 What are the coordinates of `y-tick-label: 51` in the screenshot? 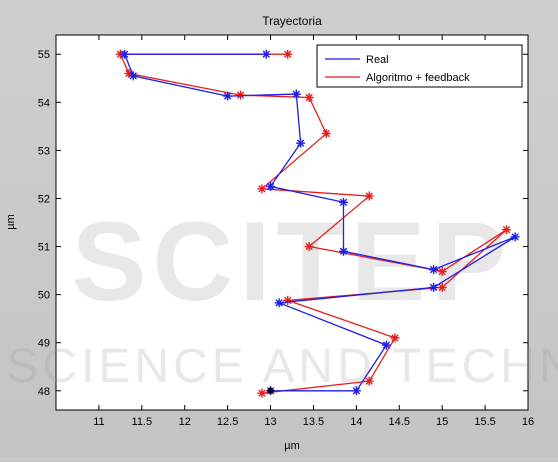 It's located at (44, 248).